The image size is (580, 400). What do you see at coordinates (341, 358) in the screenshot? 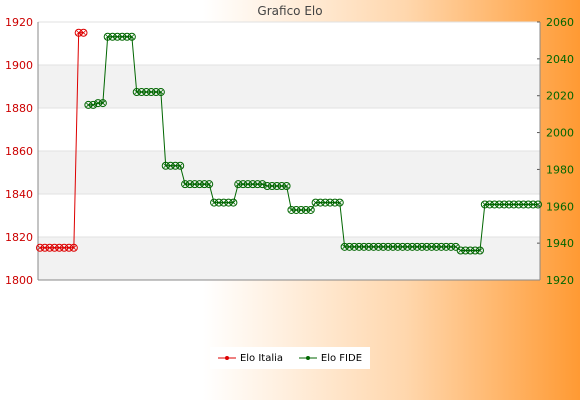
I see `legend-label-fide: Elo FIDE` at bounding box center [341, 358].